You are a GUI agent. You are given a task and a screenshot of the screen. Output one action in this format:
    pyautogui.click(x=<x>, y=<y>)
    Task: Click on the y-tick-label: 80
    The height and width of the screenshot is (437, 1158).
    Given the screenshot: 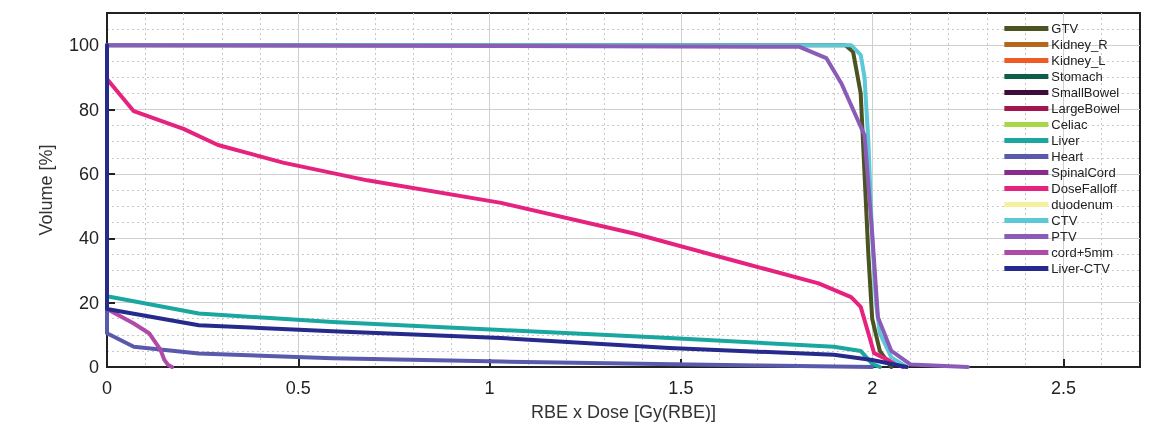 What is the action you would take?
    pyautogui.click(x=88, y=109)
    